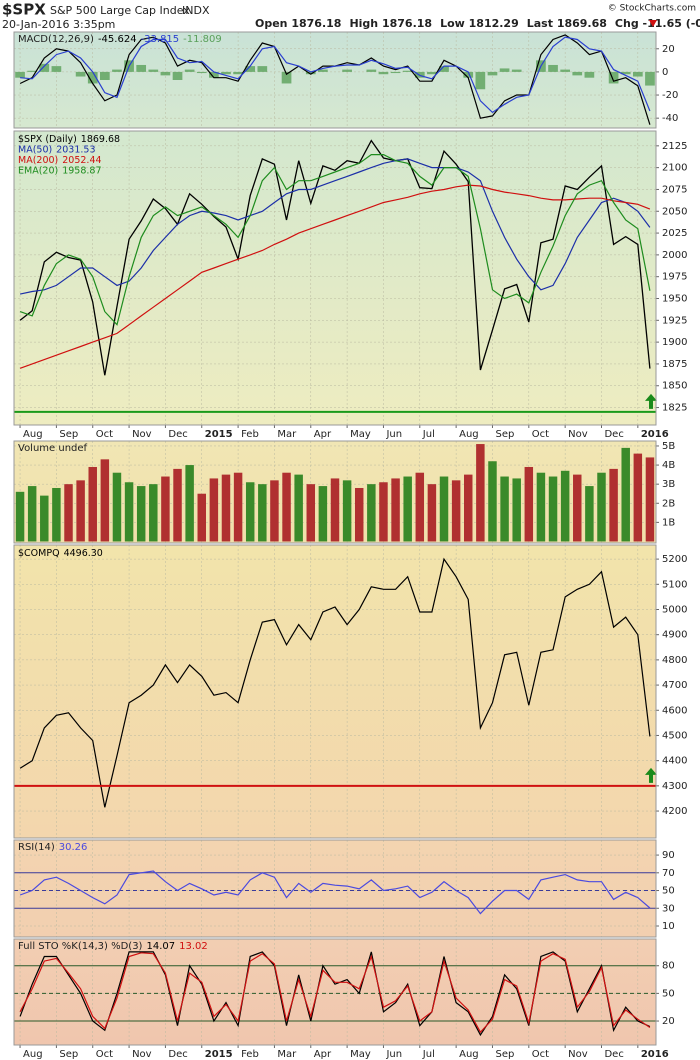 This screenshot has height=1060, width=700. Describe the element at coordinates (219, 434) in the screenshot. I see `x-tick-label: 2015` at that location.